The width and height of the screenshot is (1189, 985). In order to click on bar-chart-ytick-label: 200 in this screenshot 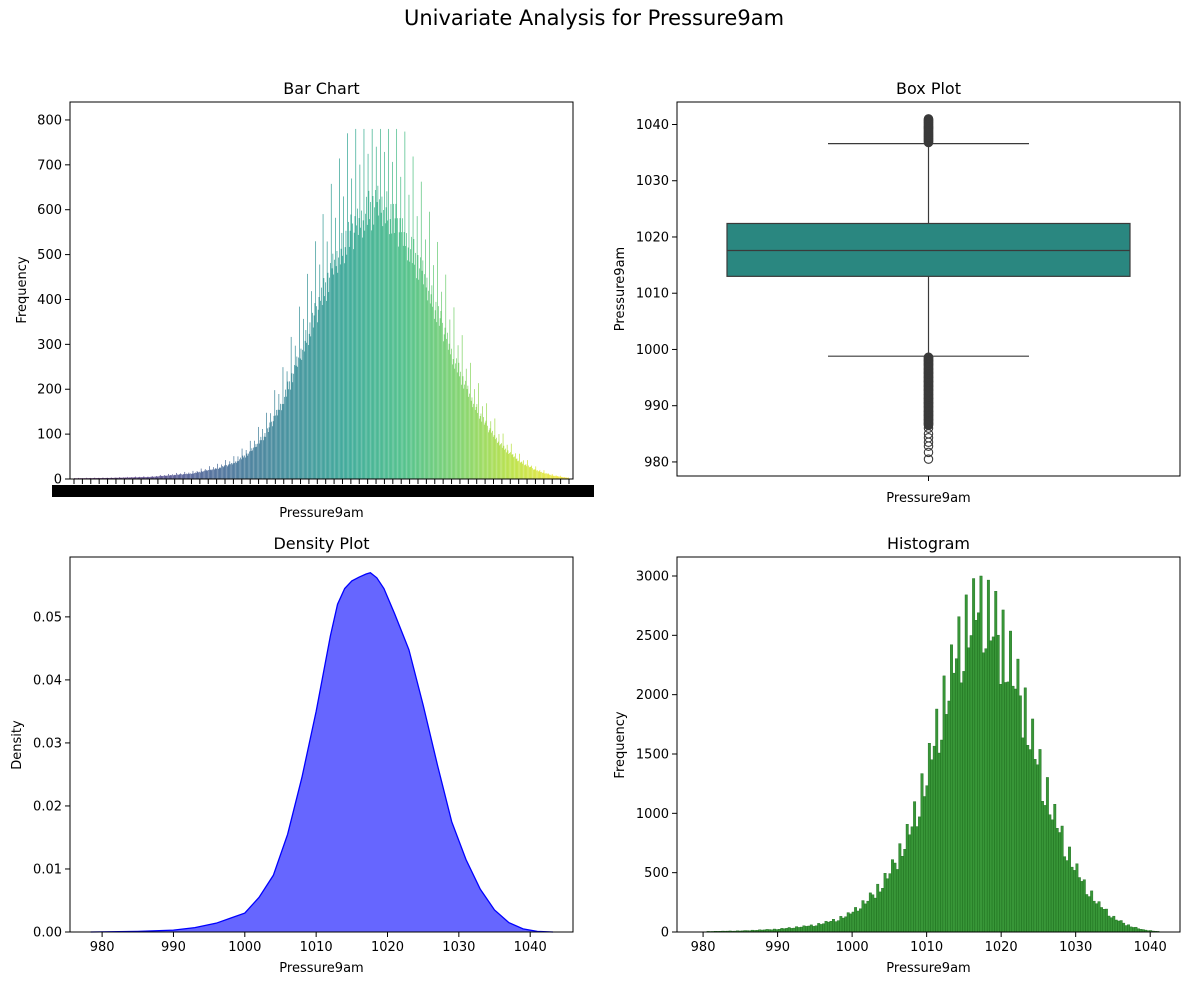, I will do `click(49, 390)`.